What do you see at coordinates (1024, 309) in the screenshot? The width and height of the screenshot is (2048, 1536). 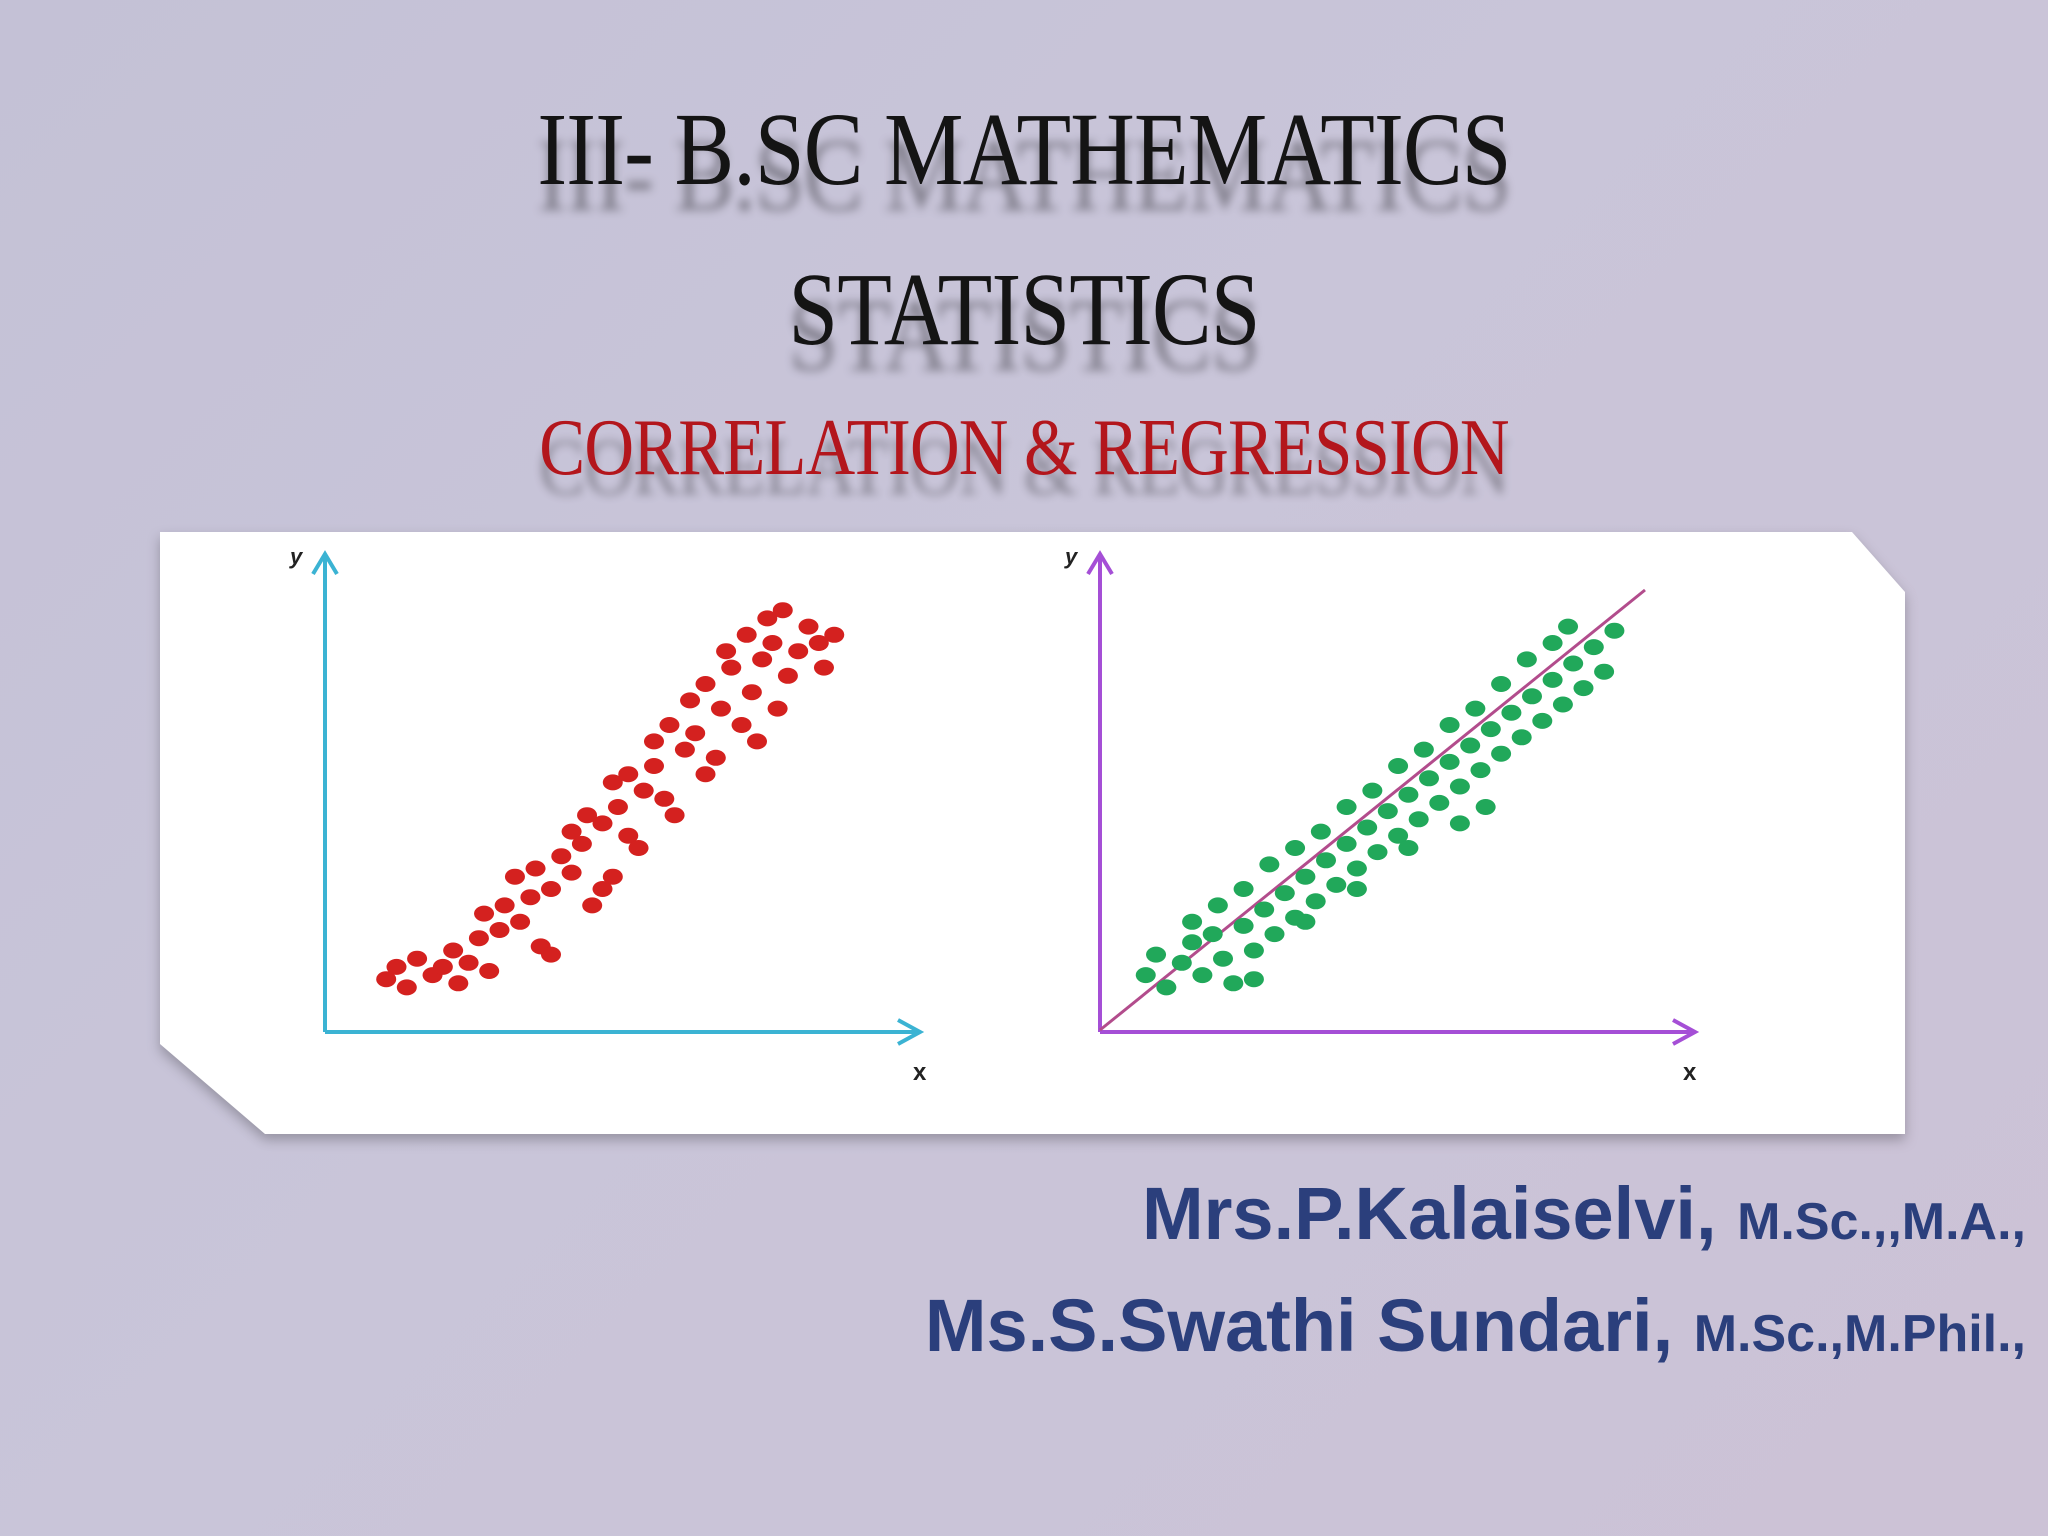 I see `slide-subtitle: STATISTICS` at bounding box center [1024, 309].